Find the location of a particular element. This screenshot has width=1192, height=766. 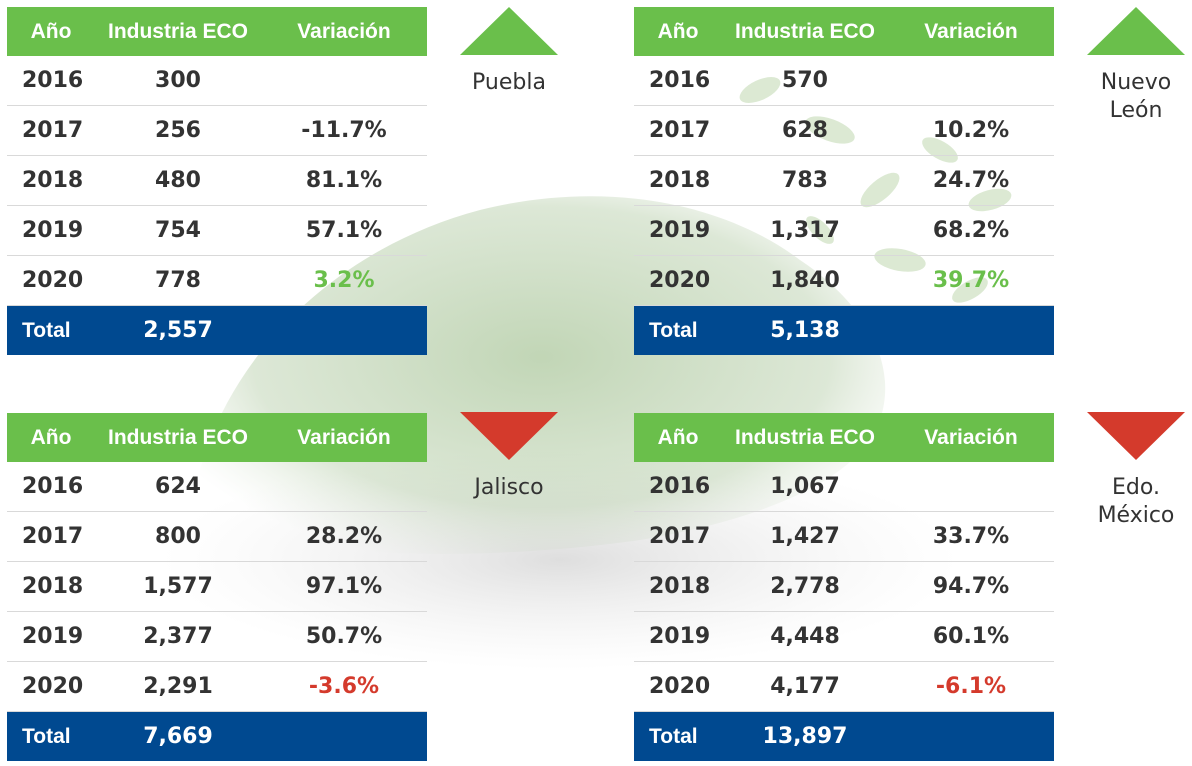

table-row: 2020 2,291 -3.6% is located at coordinates (217, 686).